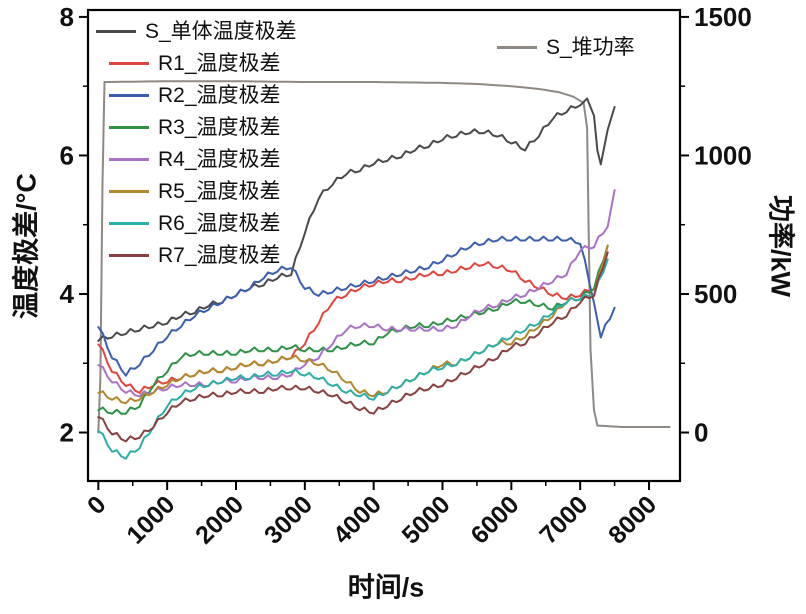 Image resolution: width=806 pixels, height=614 pixels. What do you see at coordinates (26, 246) in the screenshot?
I see `left-axis-title: 温度极差/°C` at bounding box center [26, 246].